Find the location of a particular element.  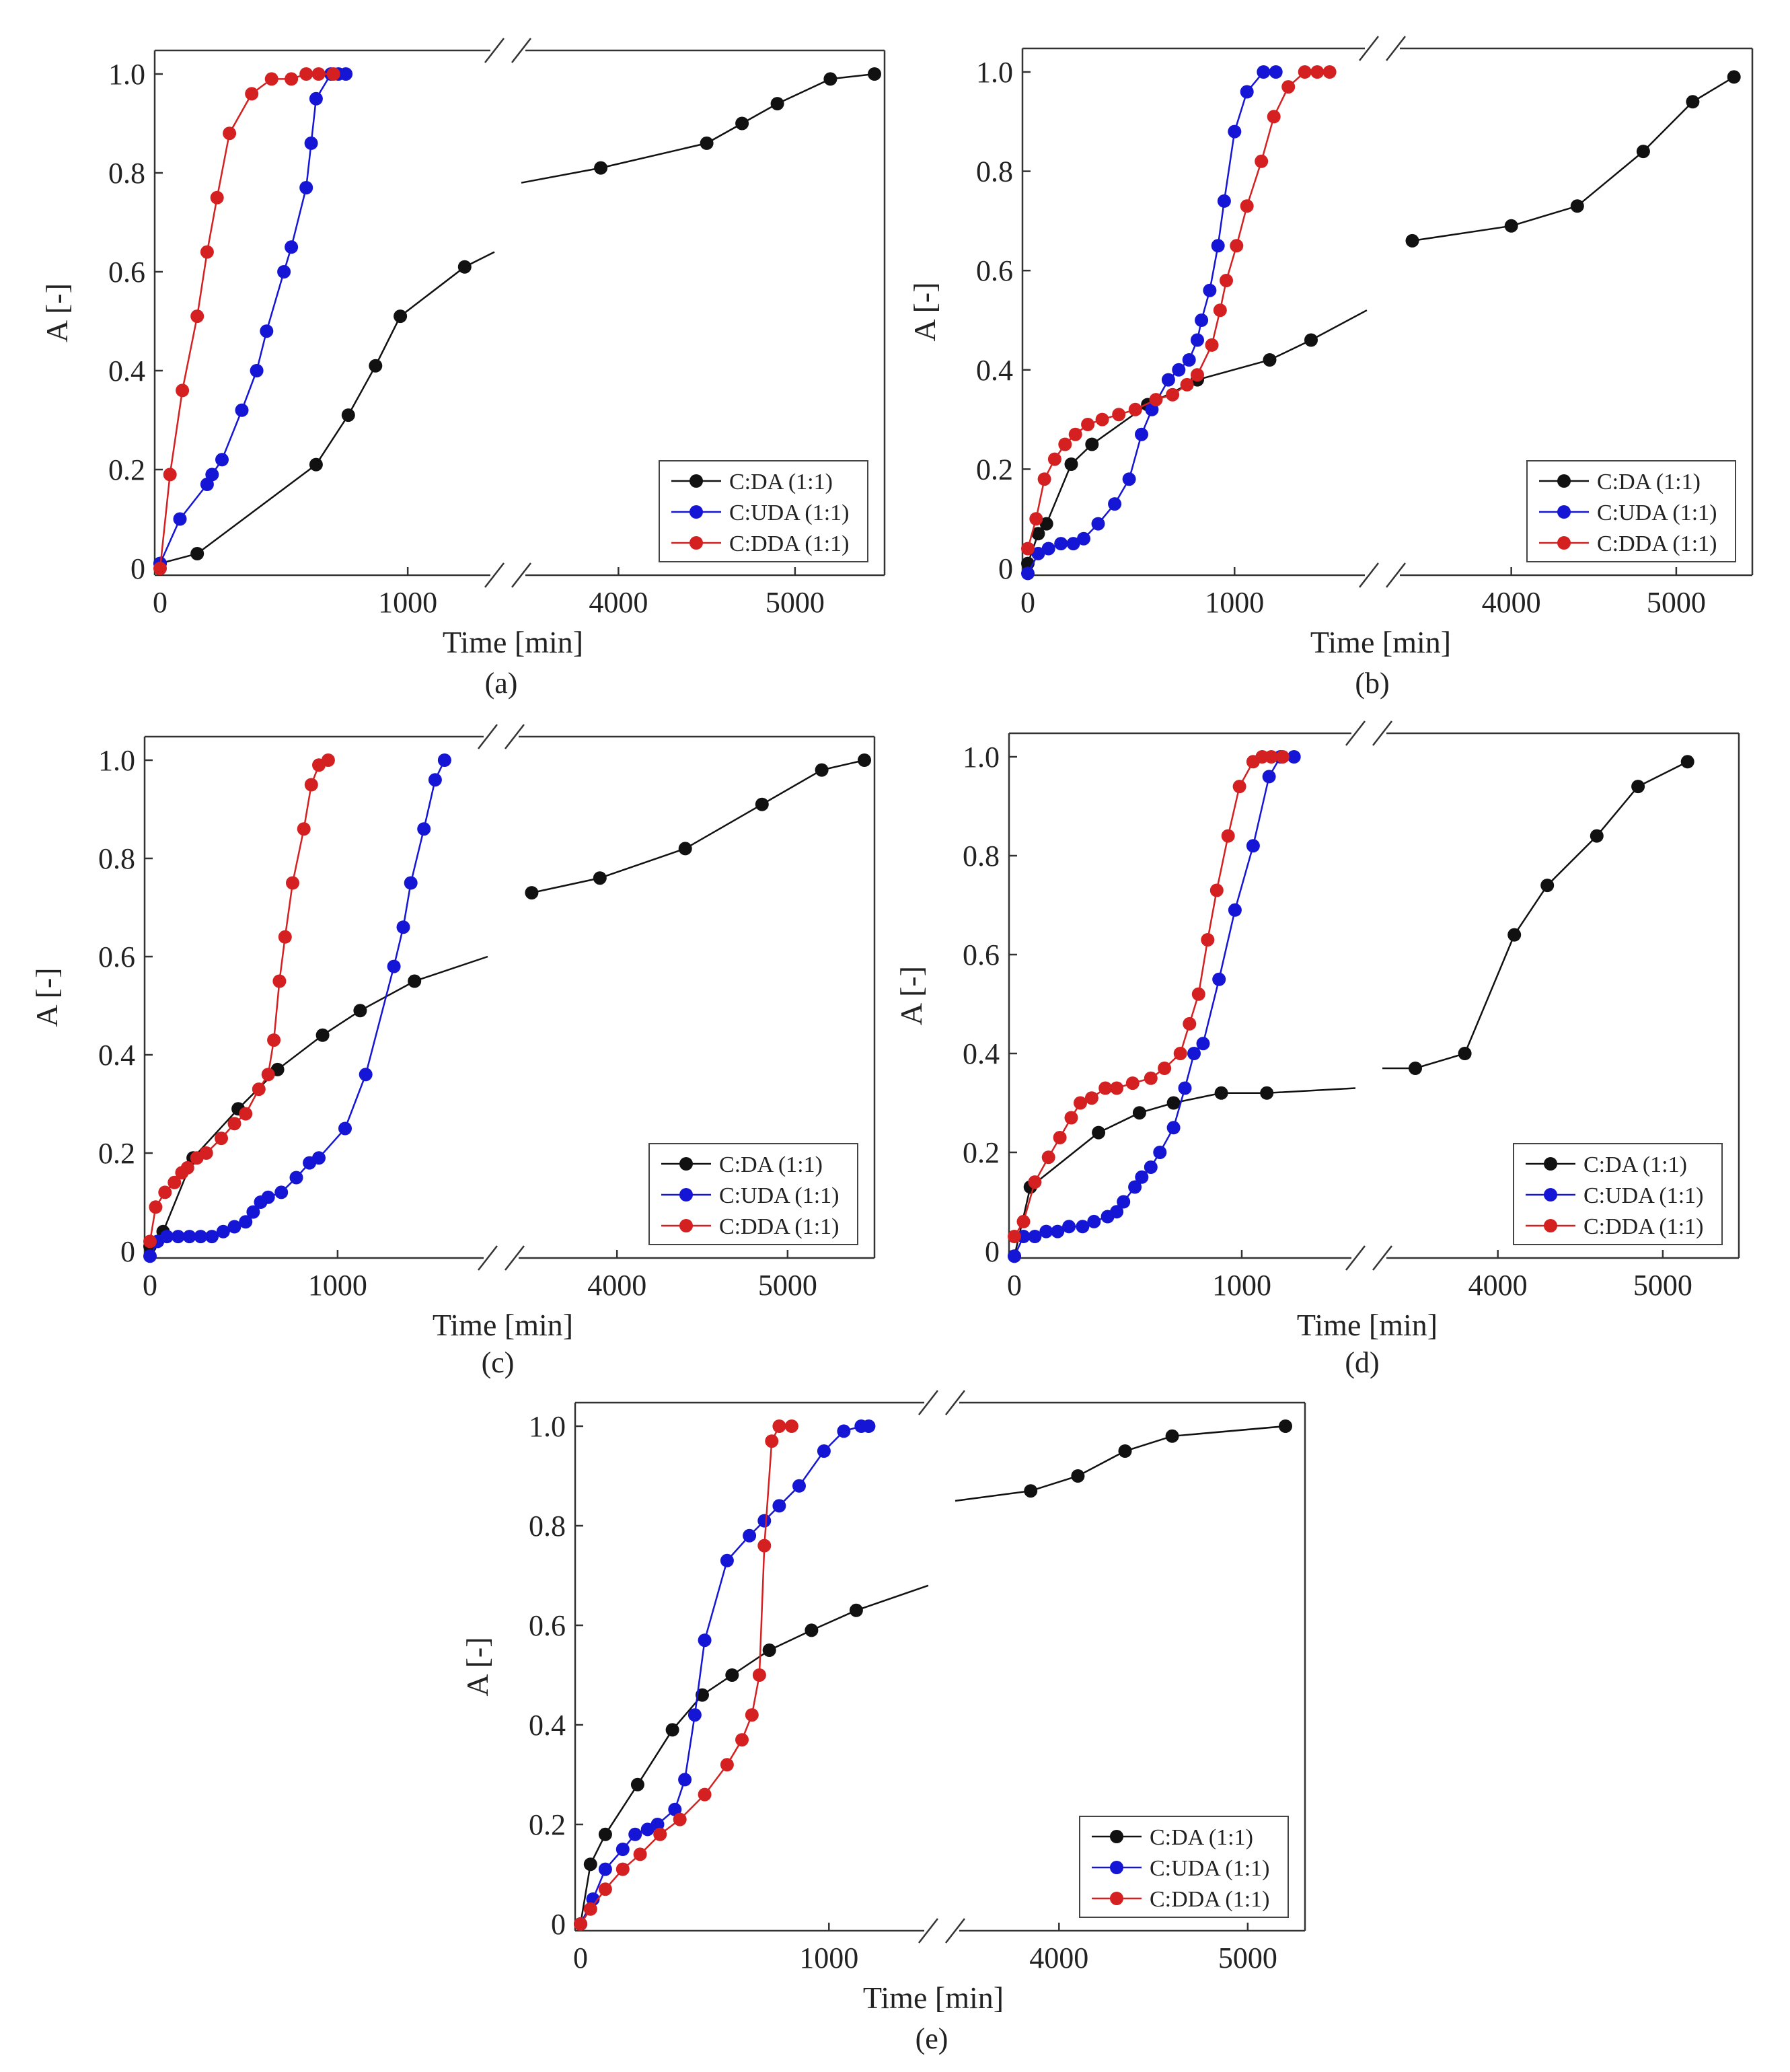

x-tick-label: 0 is located at coordinates (580, 1957).